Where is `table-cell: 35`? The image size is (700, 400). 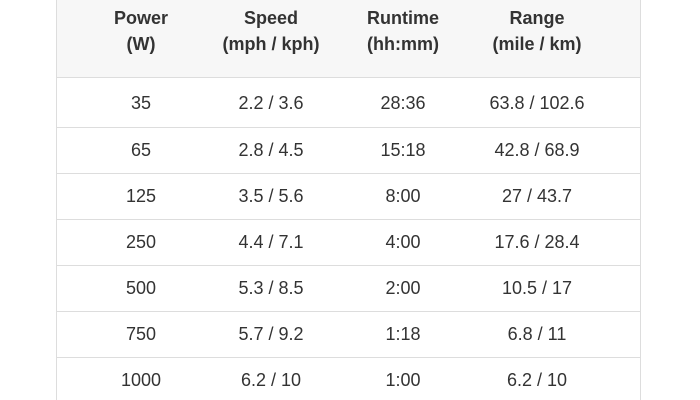 table-cell: 35 is located at coordinates (141, 102).